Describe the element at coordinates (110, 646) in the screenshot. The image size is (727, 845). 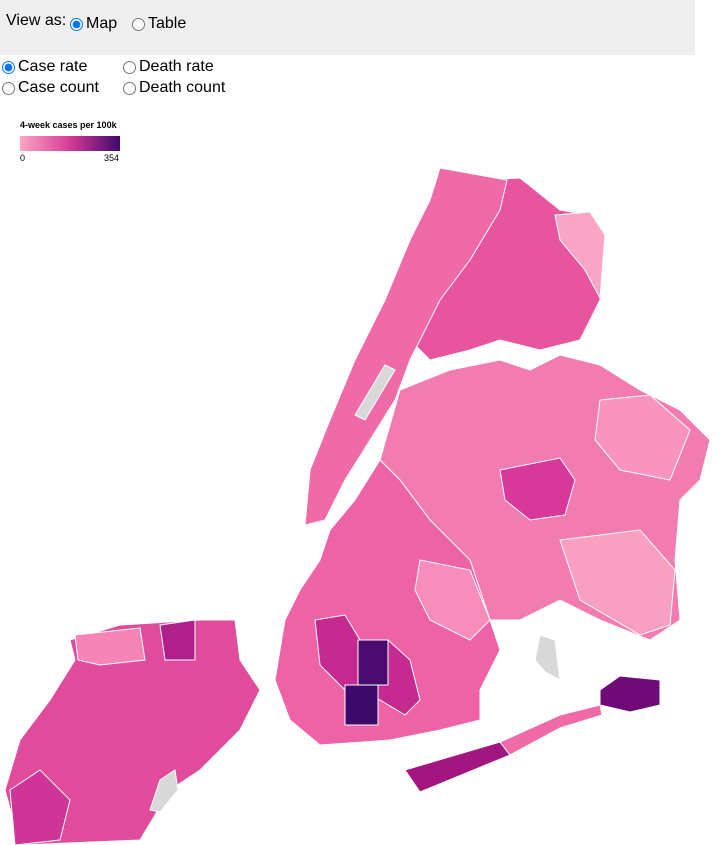
I see `staten-north` at that location.